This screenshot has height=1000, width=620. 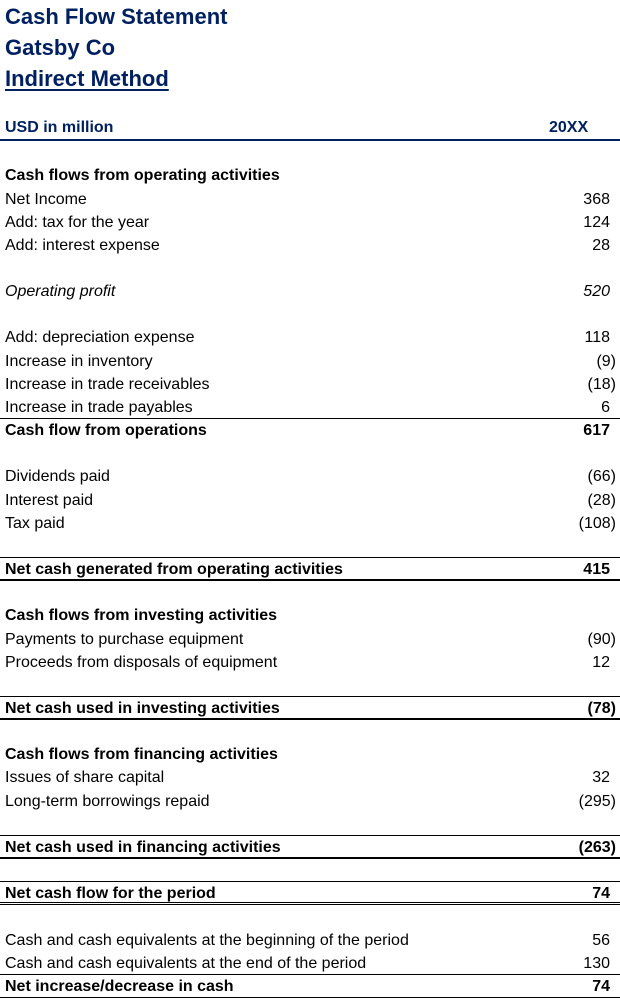 What do you see at coordinates (124, 639) in the screenshot?
I see `row-label: Payments to purchase equipment` at bounding box center [124, 639].